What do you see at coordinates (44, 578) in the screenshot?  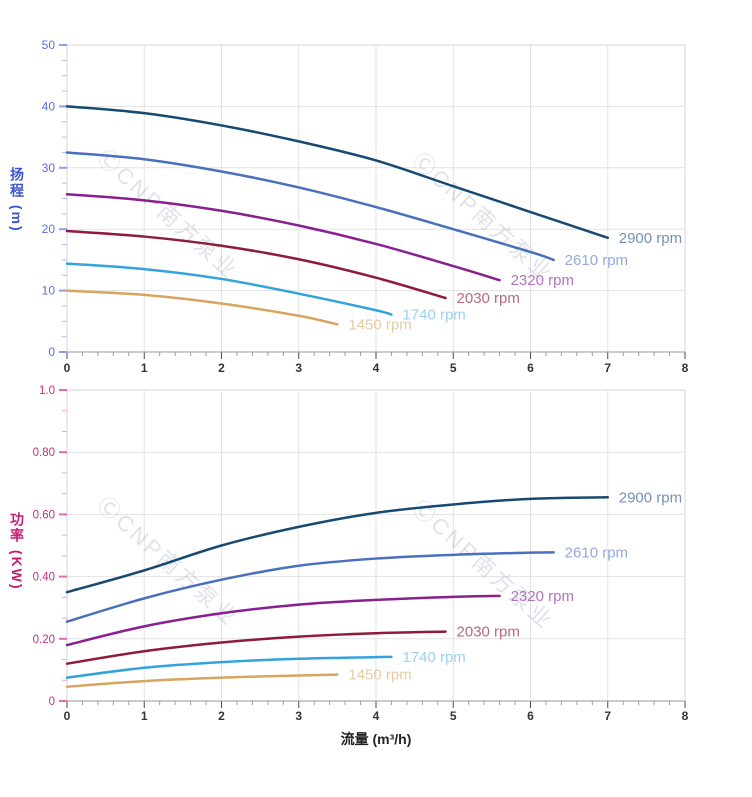 I see `y-tick-label: 0.40` at bounding box center [44, 578].